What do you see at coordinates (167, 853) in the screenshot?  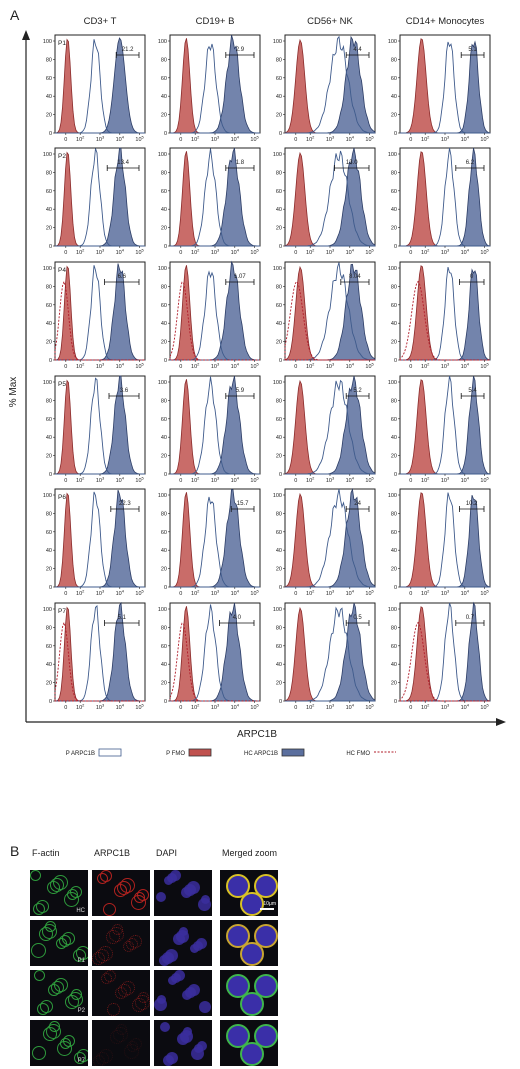 I see `microscopy-column-label: DAPI` at bounding box center [167, 853].